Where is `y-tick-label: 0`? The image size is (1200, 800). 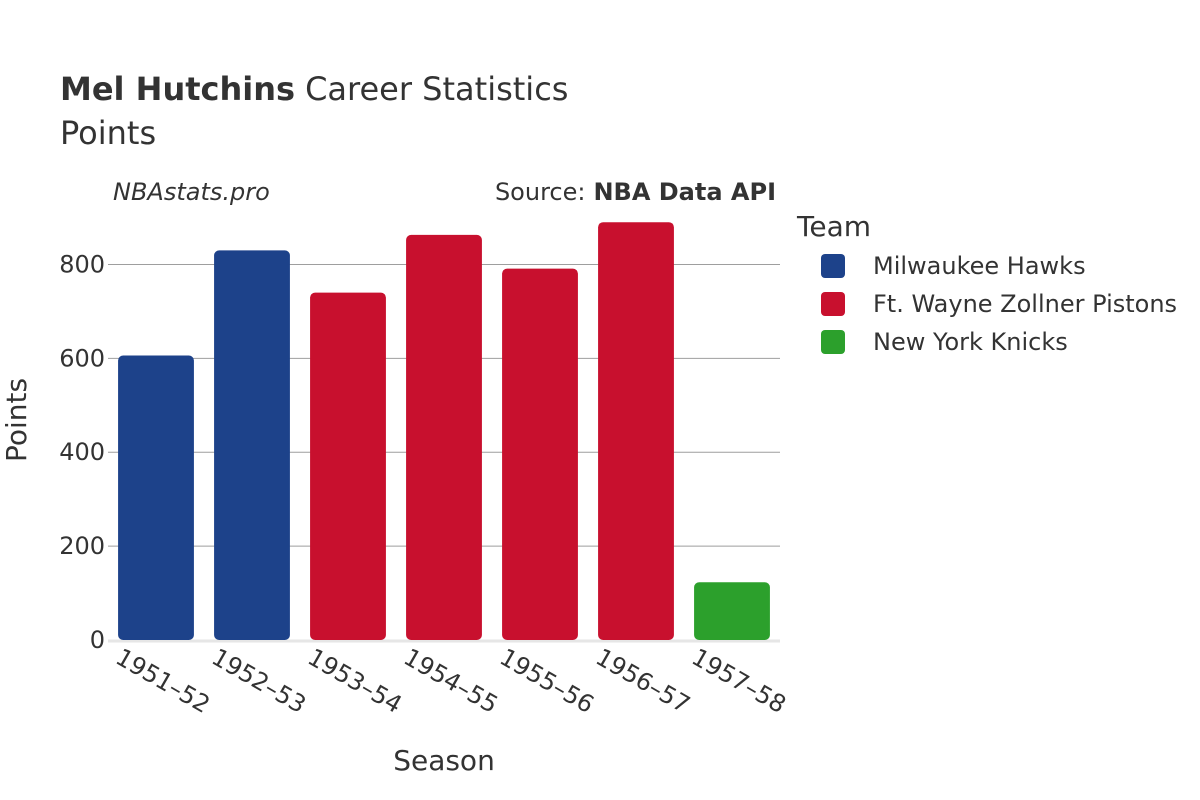 y-tick-label: 0 is located at coordinates (97, 640).